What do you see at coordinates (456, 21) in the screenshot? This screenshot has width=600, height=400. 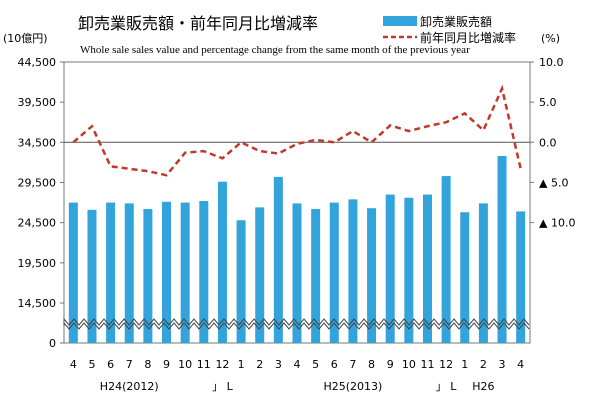 I see `legend-bar-label: 卸売業販売額` at bounding box center [456, 21].